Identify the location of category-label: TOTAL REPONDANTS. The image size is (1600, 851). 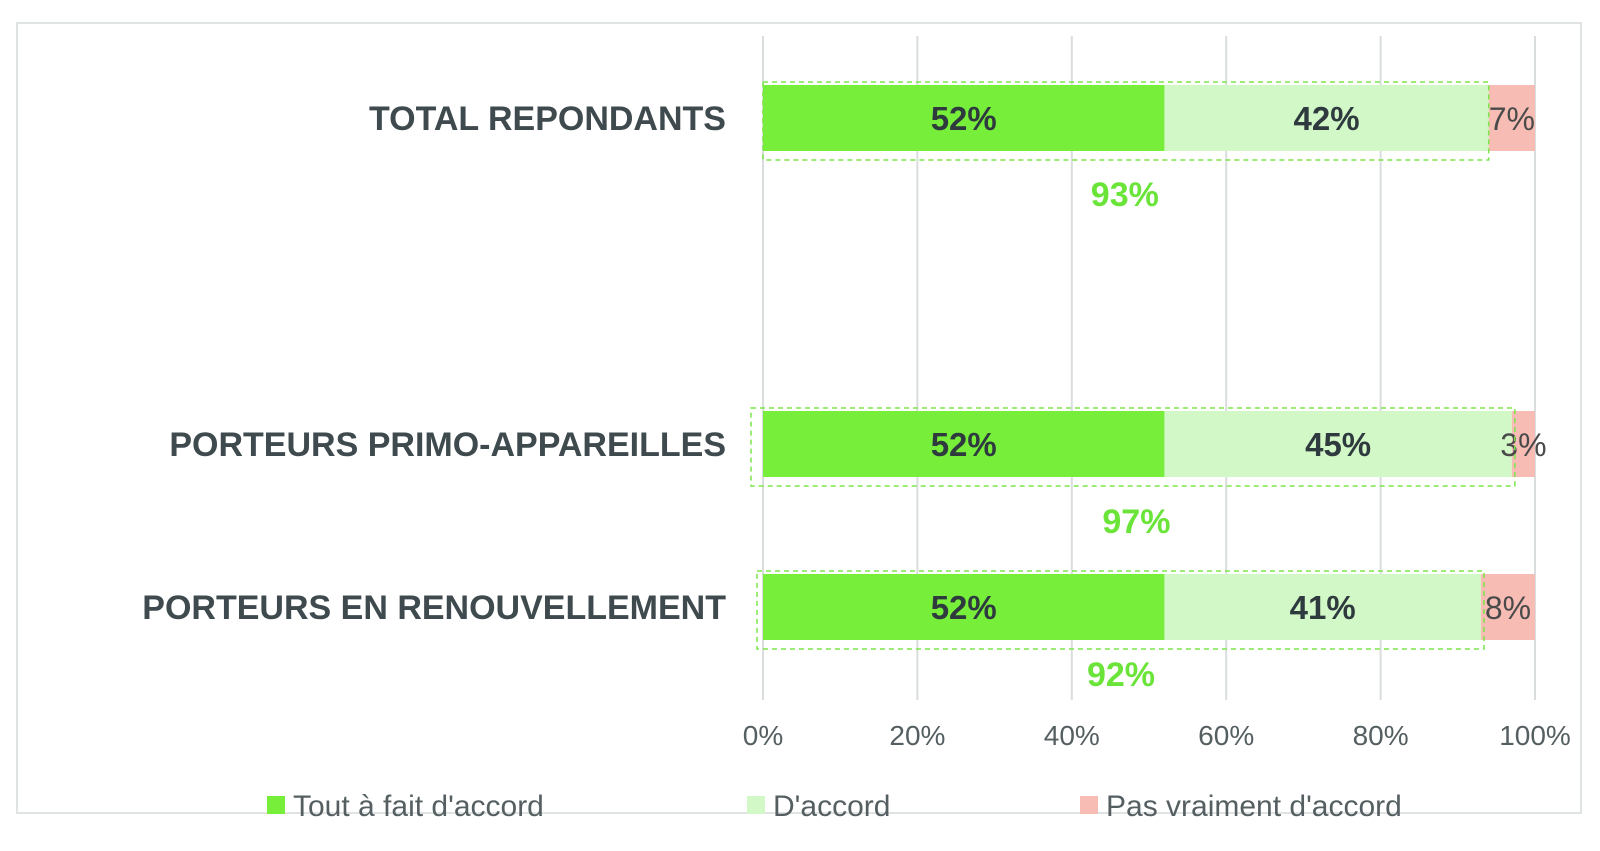
(547, 119).